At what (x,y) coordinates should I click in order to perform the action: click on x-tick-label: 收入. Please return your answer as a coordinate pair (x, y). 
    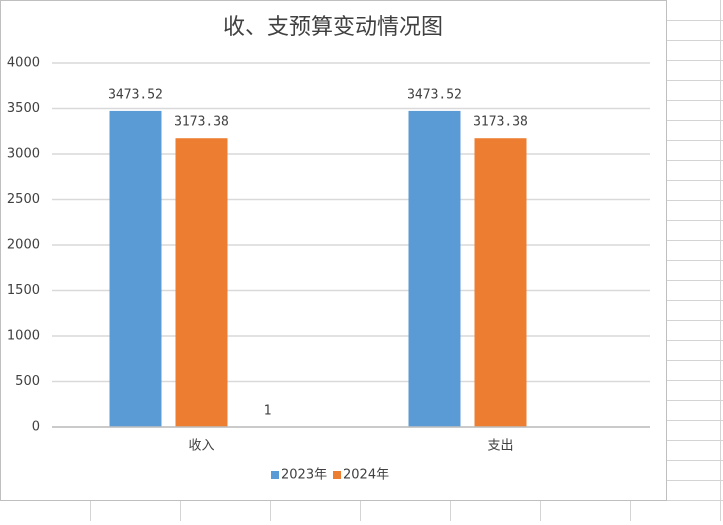
    Looking at the image, I should click on (201, 446).